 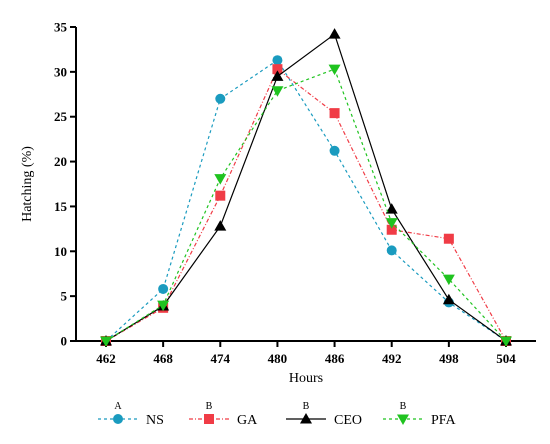 What do you see at coordinates (106, 358) in the screenshot?
I see `x-tick-label: 462` at bounding box center [106, 358].